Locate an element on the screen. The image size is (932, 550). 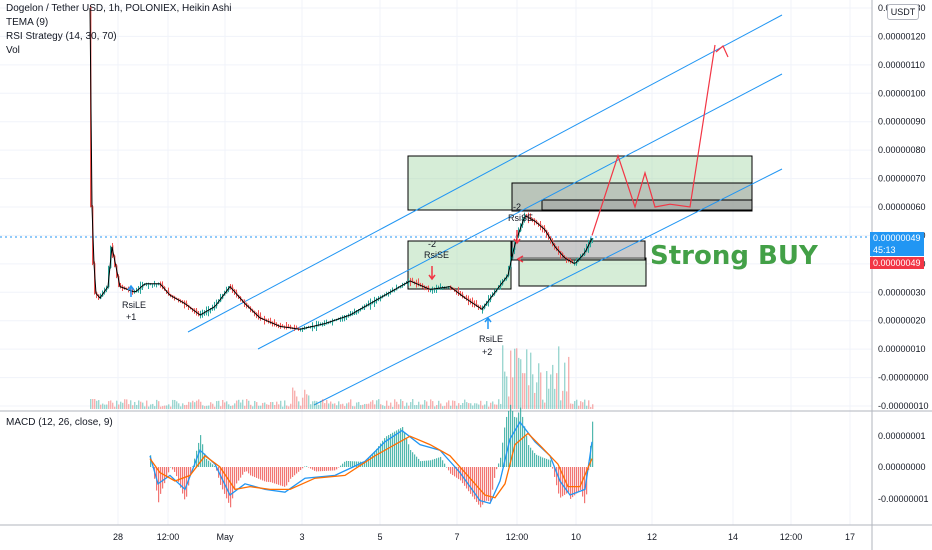
indicator-vol: Vol is located at coordinates (13, 50).